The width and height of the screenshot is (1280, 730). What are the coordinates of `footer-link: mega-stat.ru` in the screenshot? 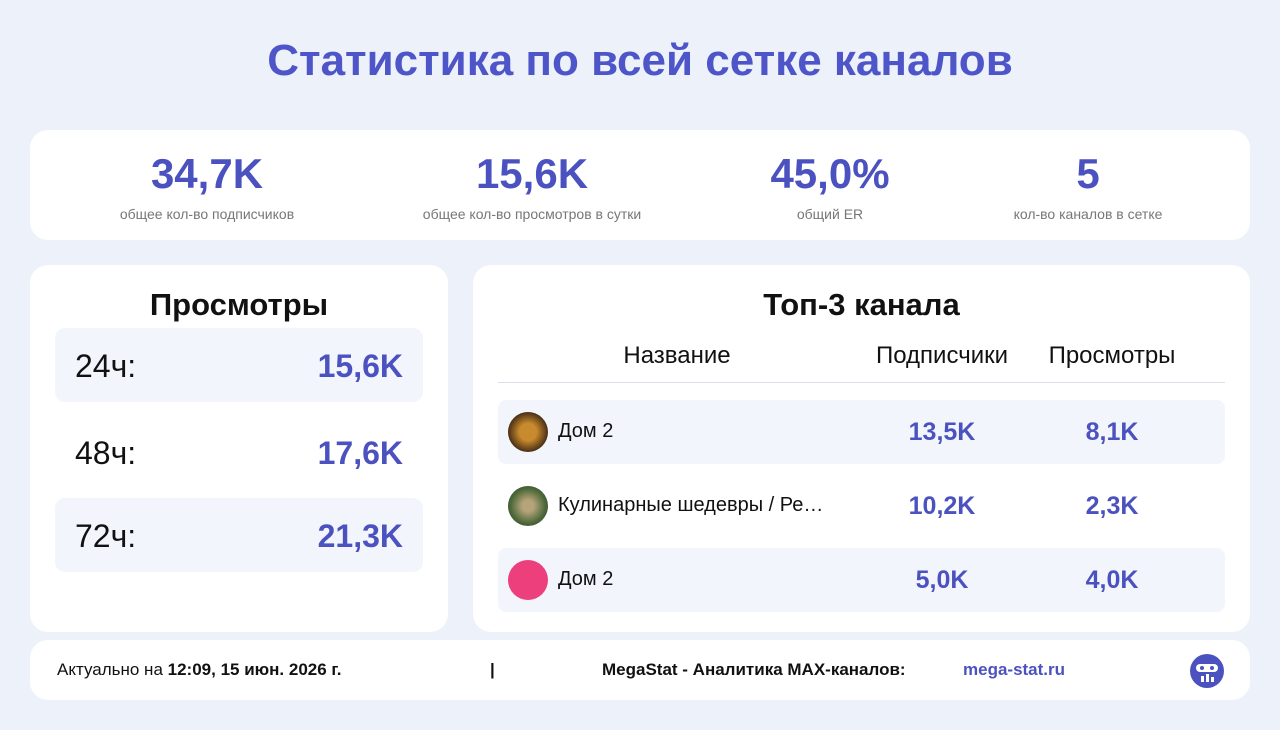 It's located at (1014, 669).